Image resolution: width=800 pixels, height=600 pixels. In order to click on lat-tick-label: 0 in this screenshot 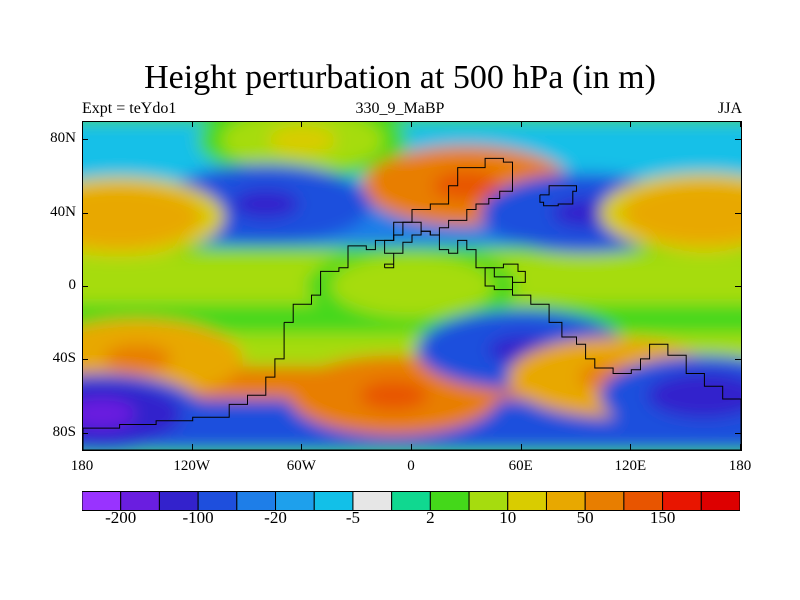, I will do `click(72, 285)`.